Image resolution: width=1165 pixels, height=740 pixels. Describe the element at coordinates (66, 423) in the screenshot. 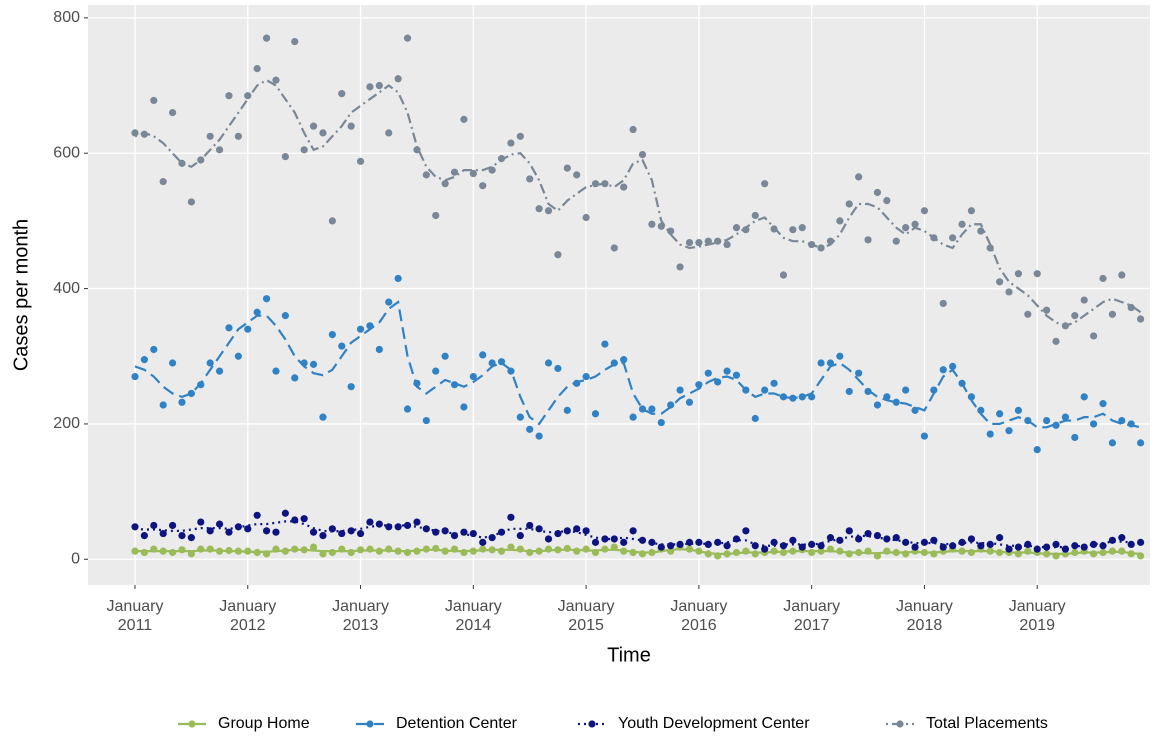

I see `y-tick-label: 200` at that location.